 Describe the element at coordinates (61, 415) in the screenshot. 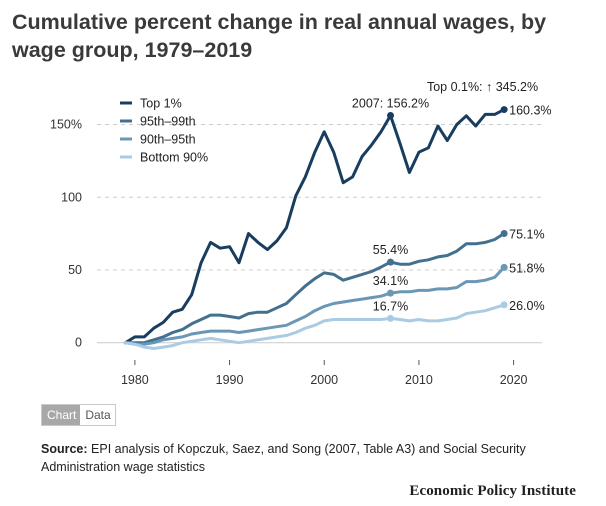

I see `tab-chart: Chart` at that location.